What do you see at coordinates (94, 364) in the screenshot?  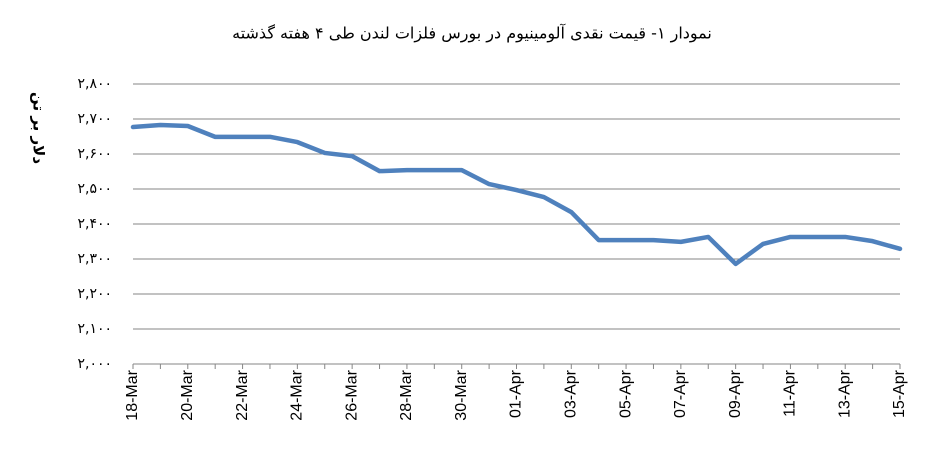 I see `y-tick-label: ۲,۰۰۰` at bounding box center [94, 364].